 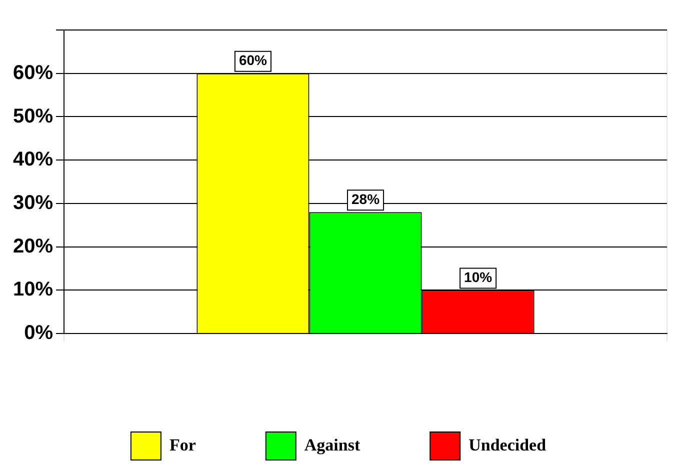 I want to click on y-tick-label: 50%, so click(x=33, y=116).